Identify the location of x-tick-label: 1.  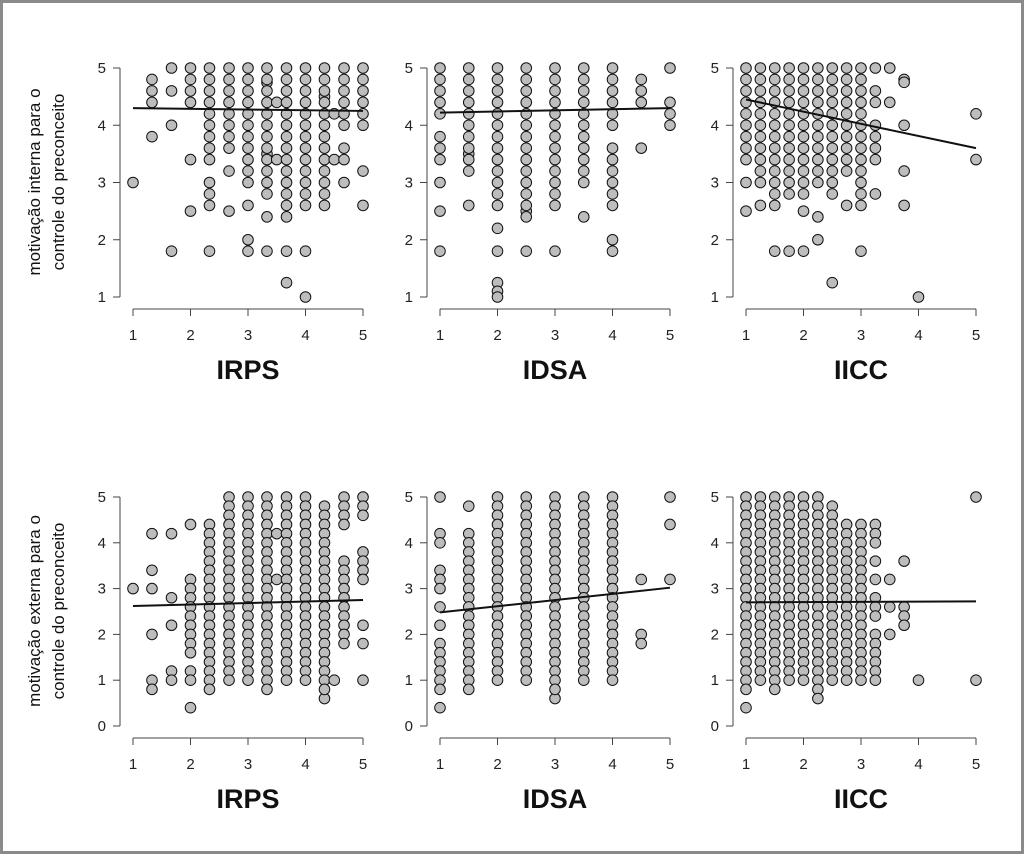
(440, 335).